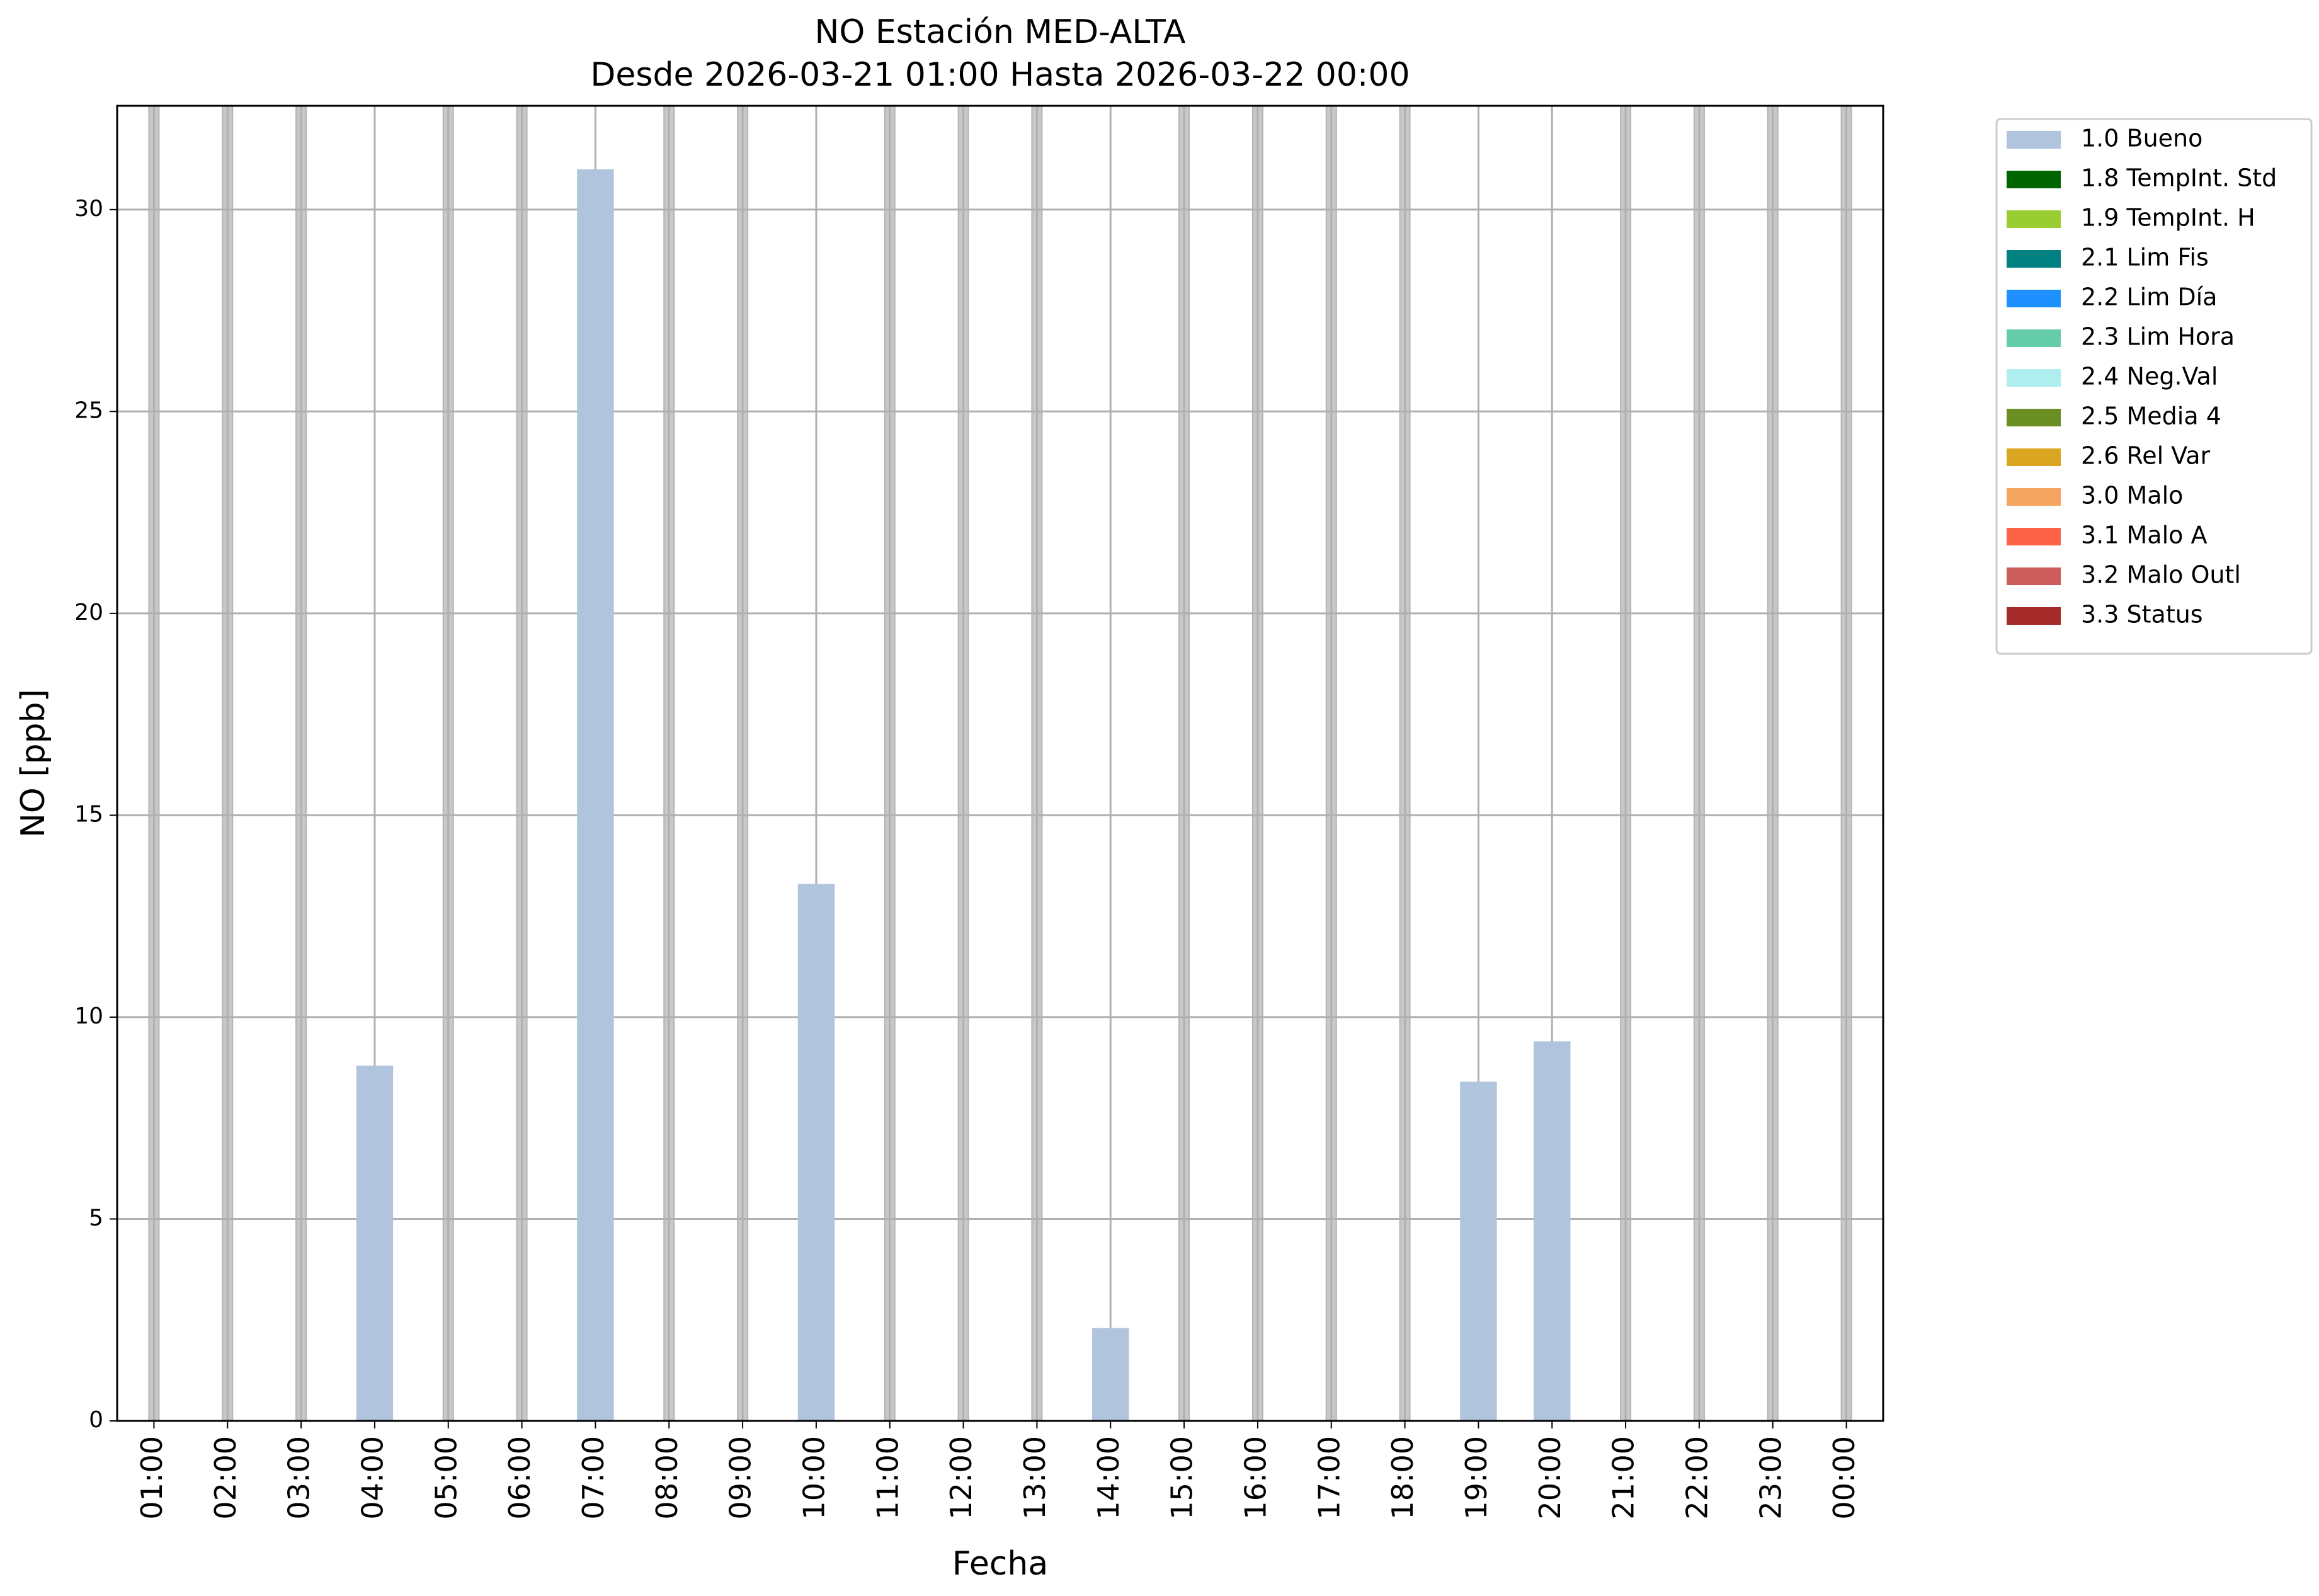 This screenshot has height=1596, width=2319. I want to click on legend-label: 2.4 Neg.Val, so click(2149, 376).